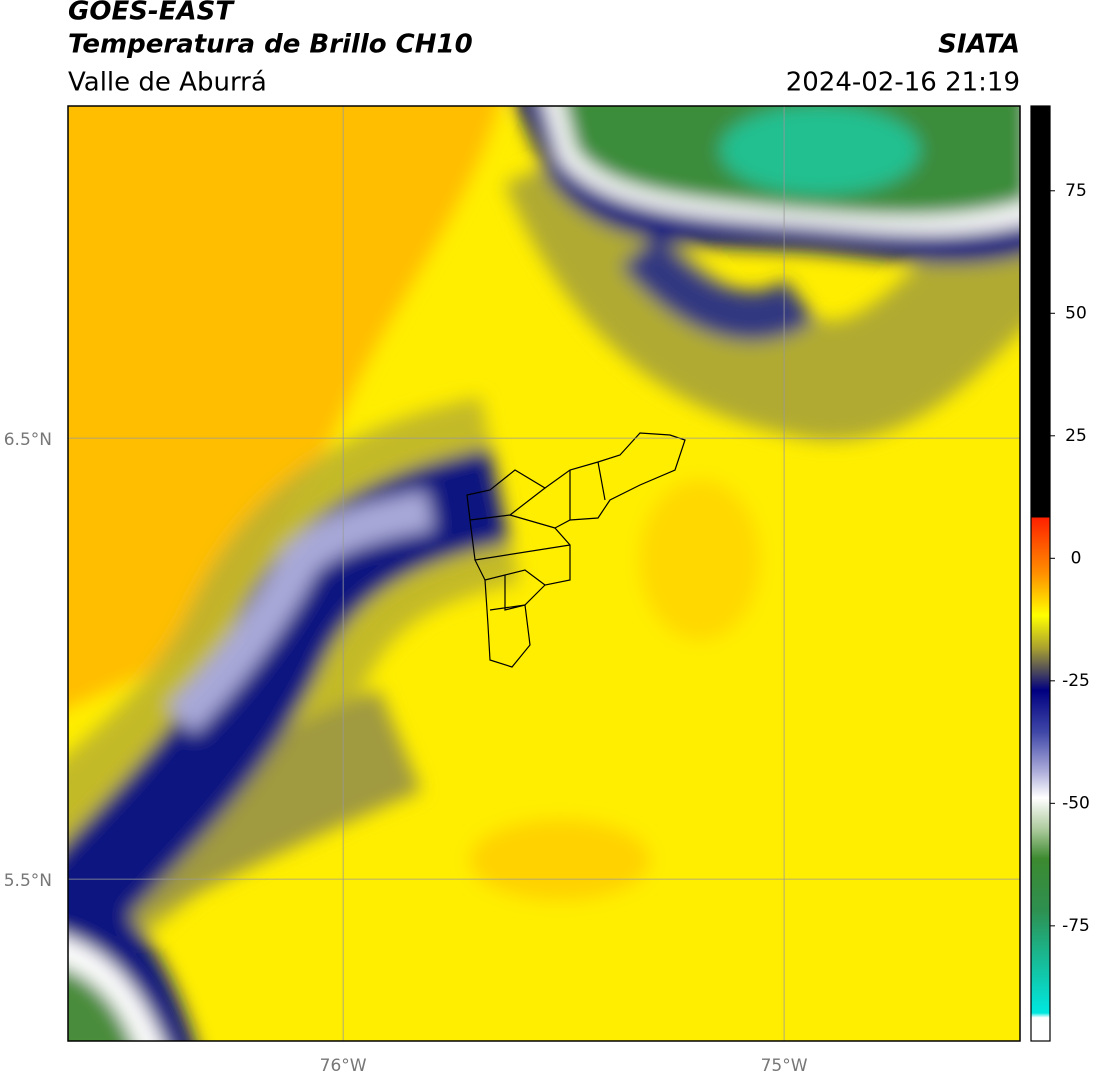 This screenshot has height=1082, width=1094. I want to click on colorbar-label: 0, so click(1076, 558).